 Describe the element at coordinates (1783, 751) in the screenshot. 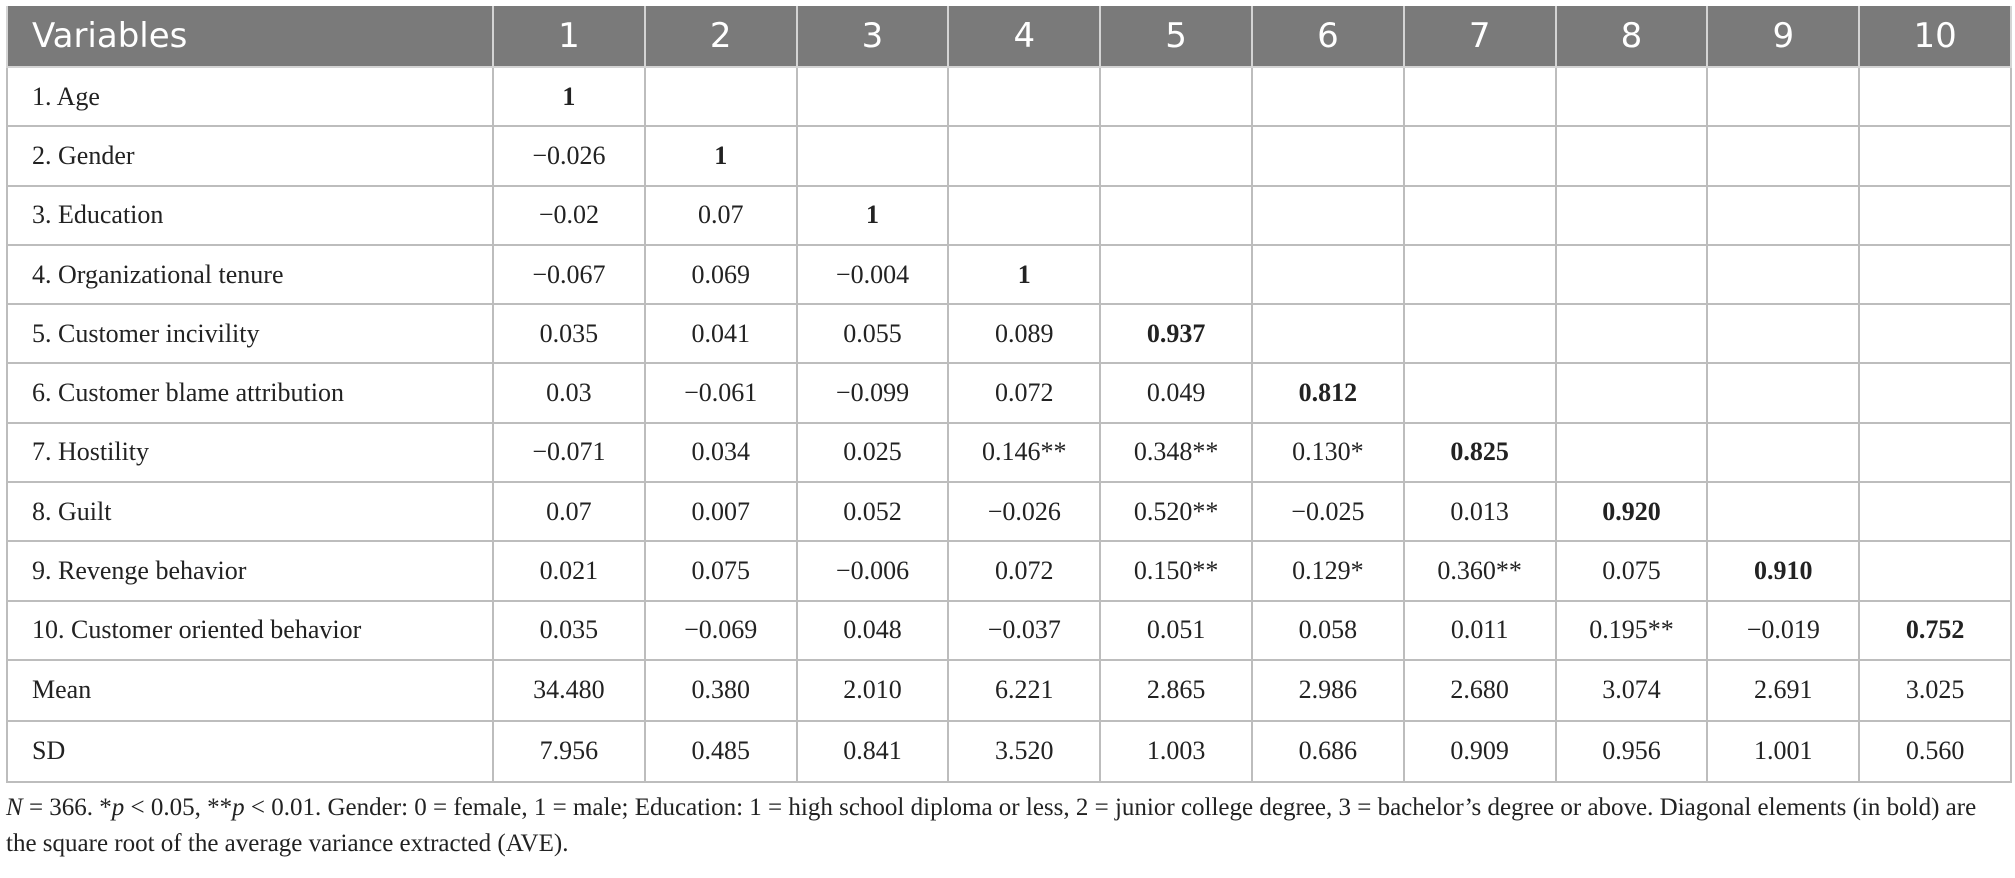

I see `table-cell: 1.001` at that location.